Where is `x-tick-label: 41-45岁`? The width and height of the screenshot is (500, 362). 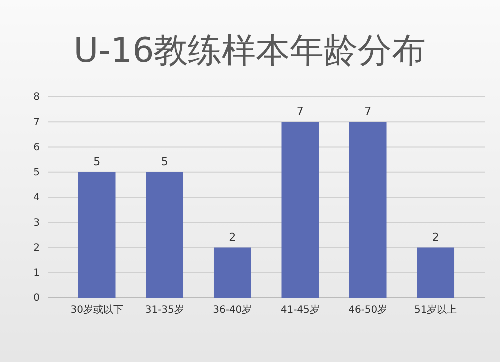
x-tick-label: 41-45岁 is located at coordinates (300, 310).